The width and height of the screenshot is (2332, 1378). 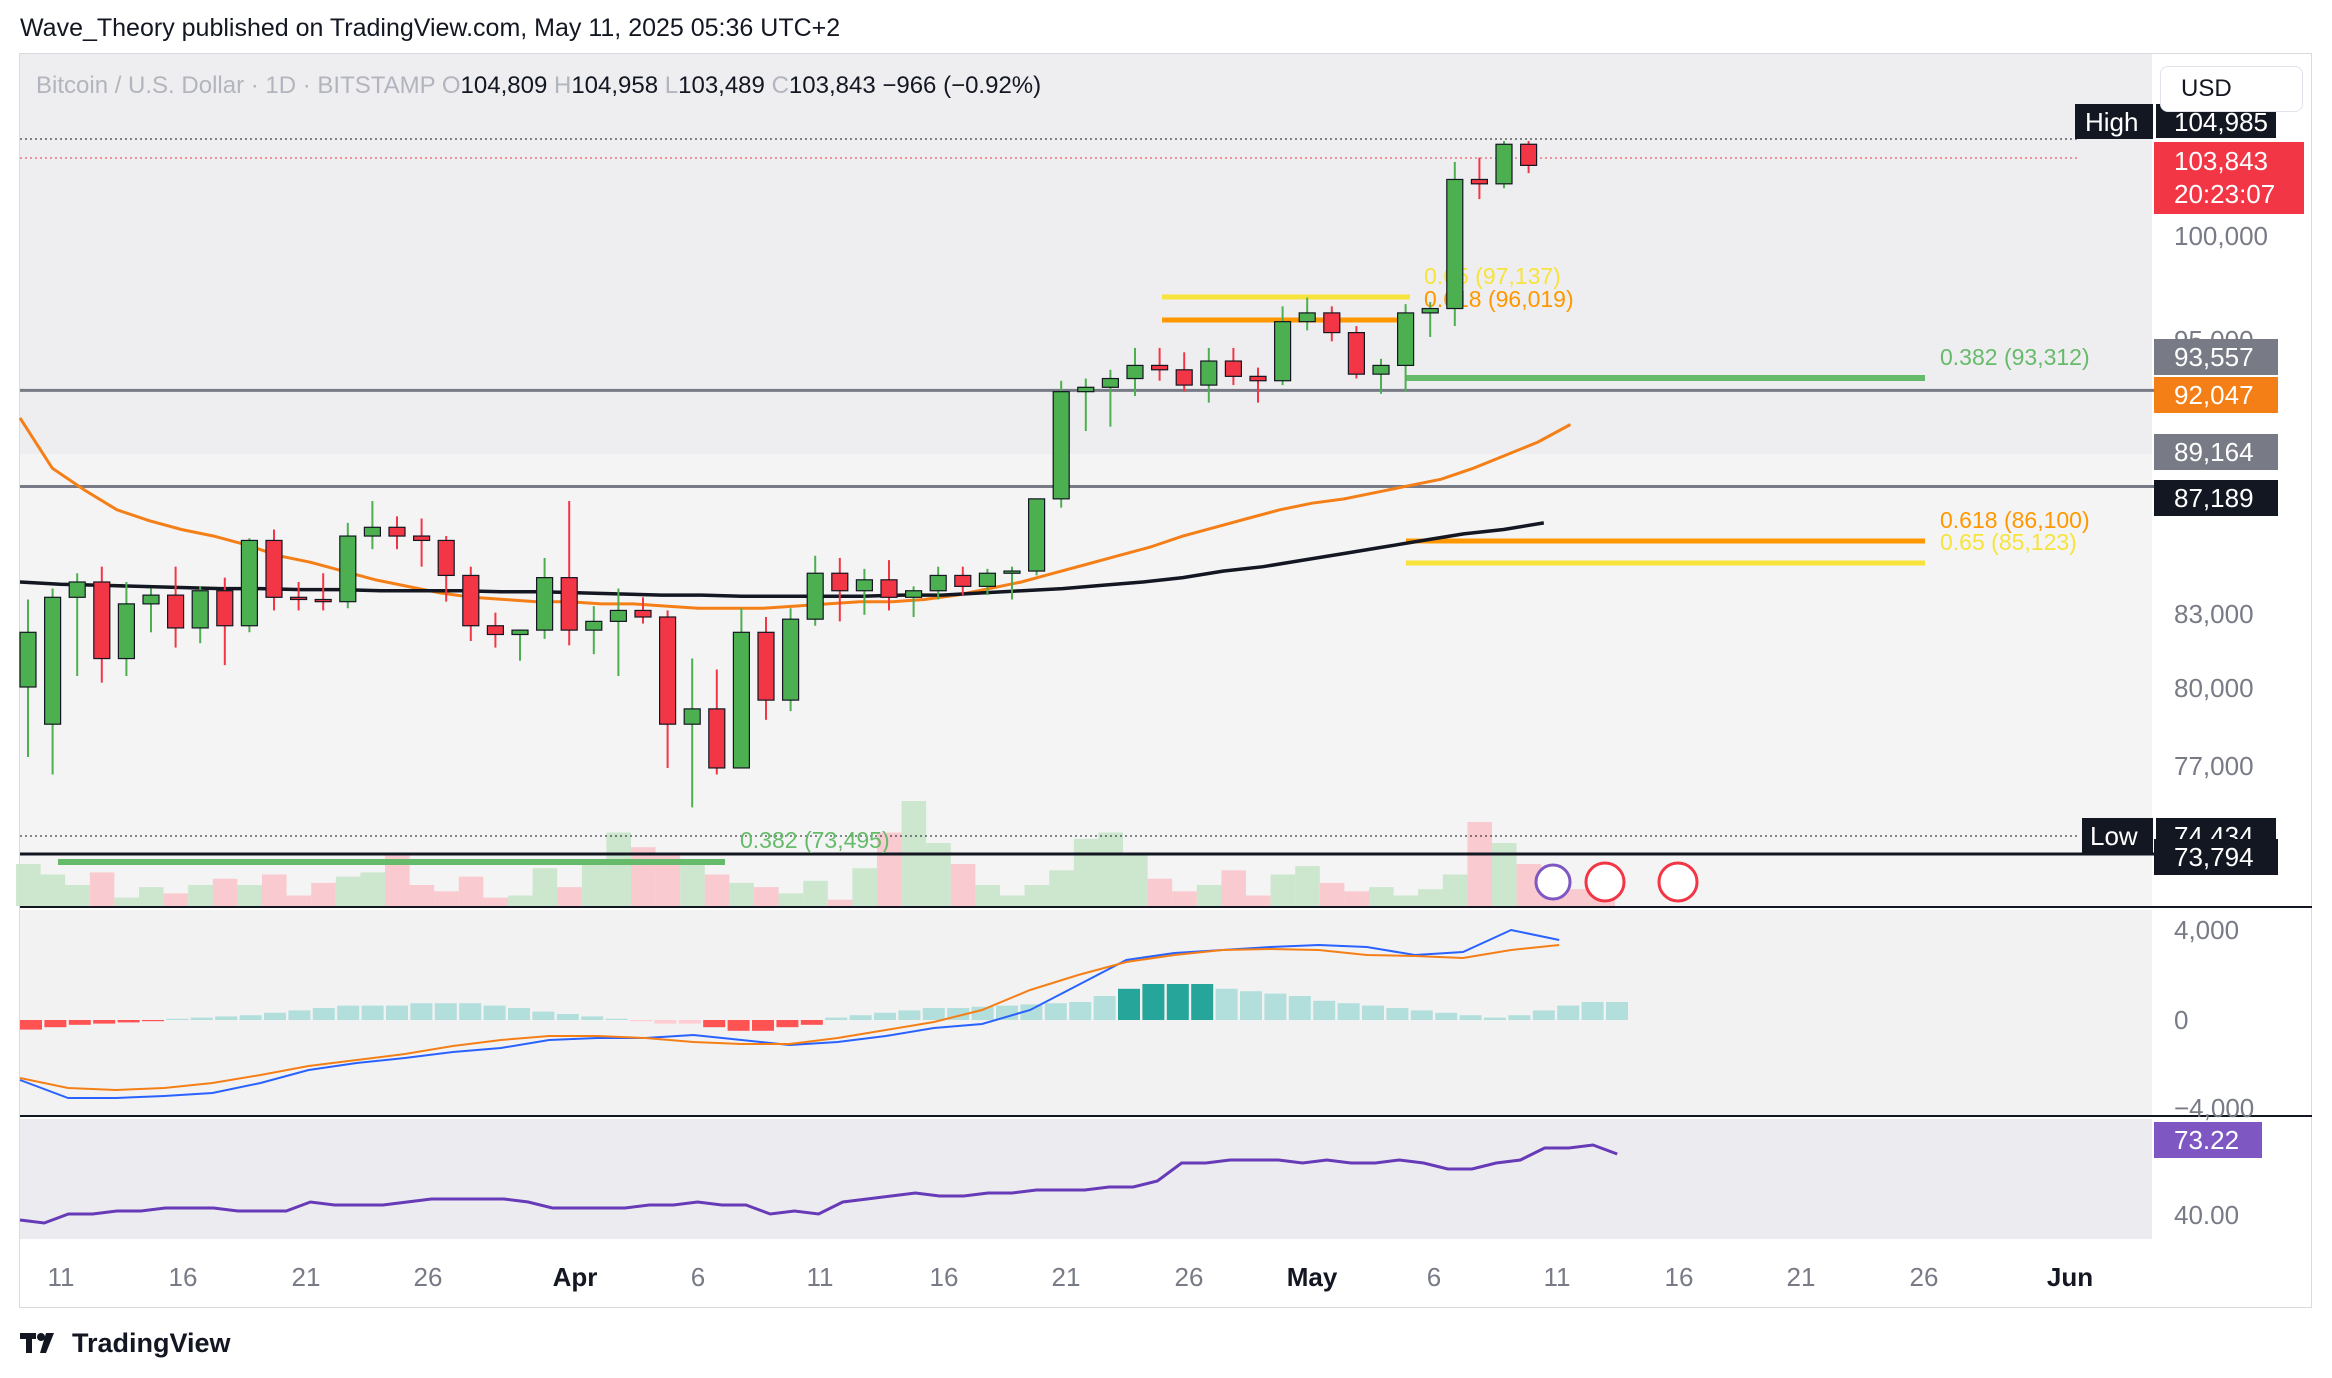 What do you see at coordinates (1553, 882) in the screenshot?
I see `news-bolt-icon` at bounding box center [1553, 882].